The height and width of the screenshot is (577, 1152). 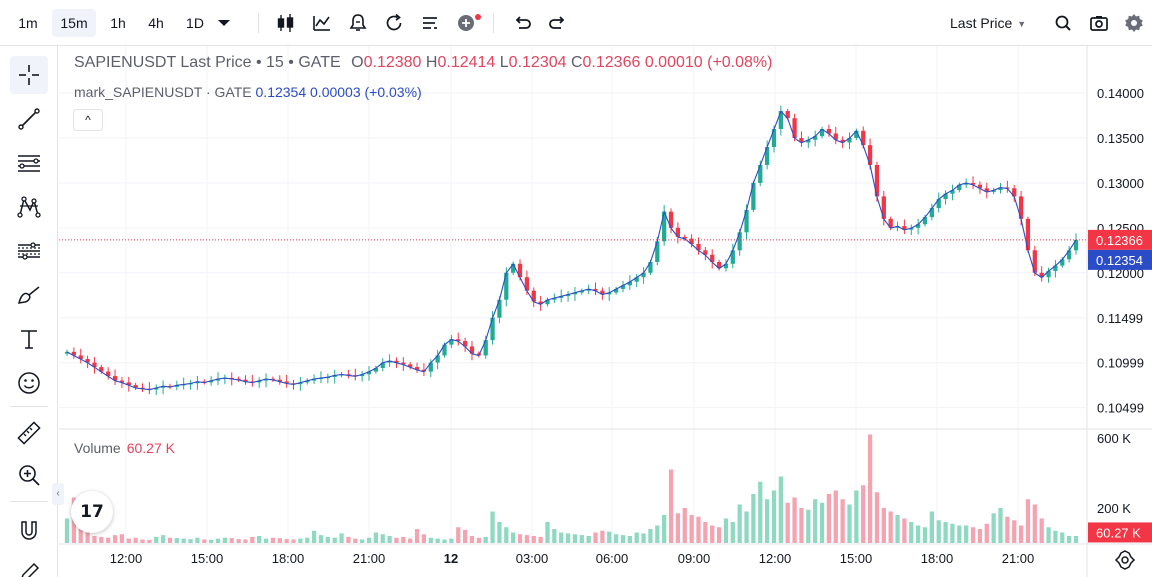 What do you see at coordinates (558, 23) in the screenshot?
I see `redo-icon` at bounding box center [558, 23].